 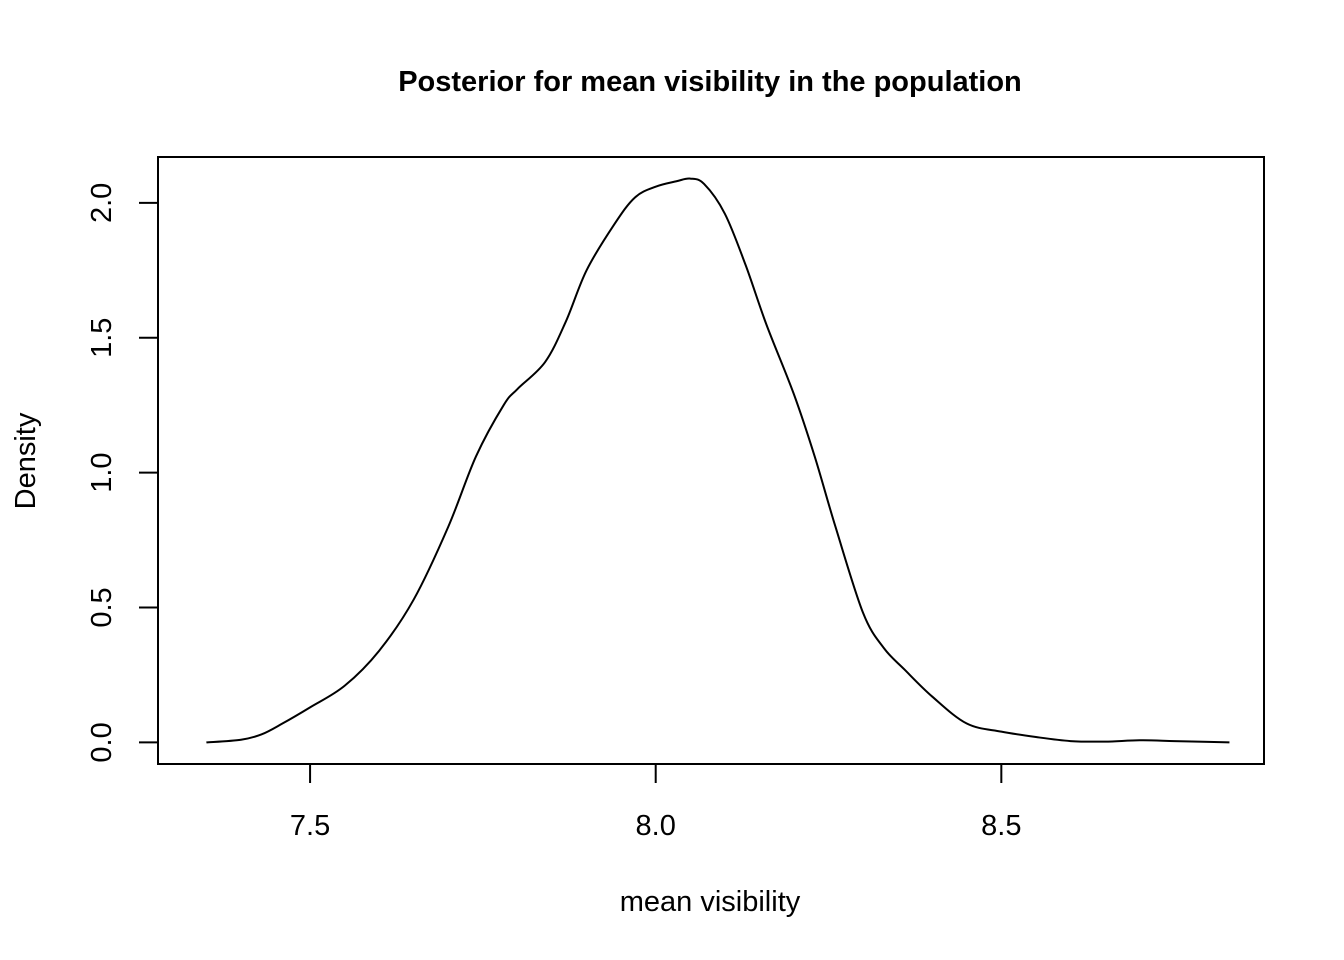 What do you see at coordinates (102, 742) in the screenshot?
I see `y-tick-label: 0.0` at bounding box center [102, 742].